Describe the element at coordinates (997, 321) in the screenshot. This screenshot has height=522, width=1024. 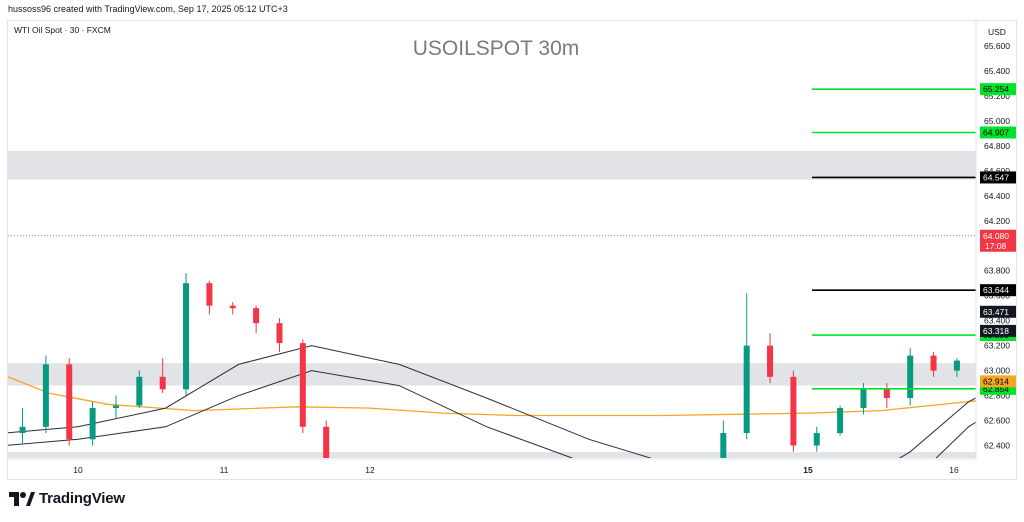
I see `y-tick-label: 63.400` at that location.